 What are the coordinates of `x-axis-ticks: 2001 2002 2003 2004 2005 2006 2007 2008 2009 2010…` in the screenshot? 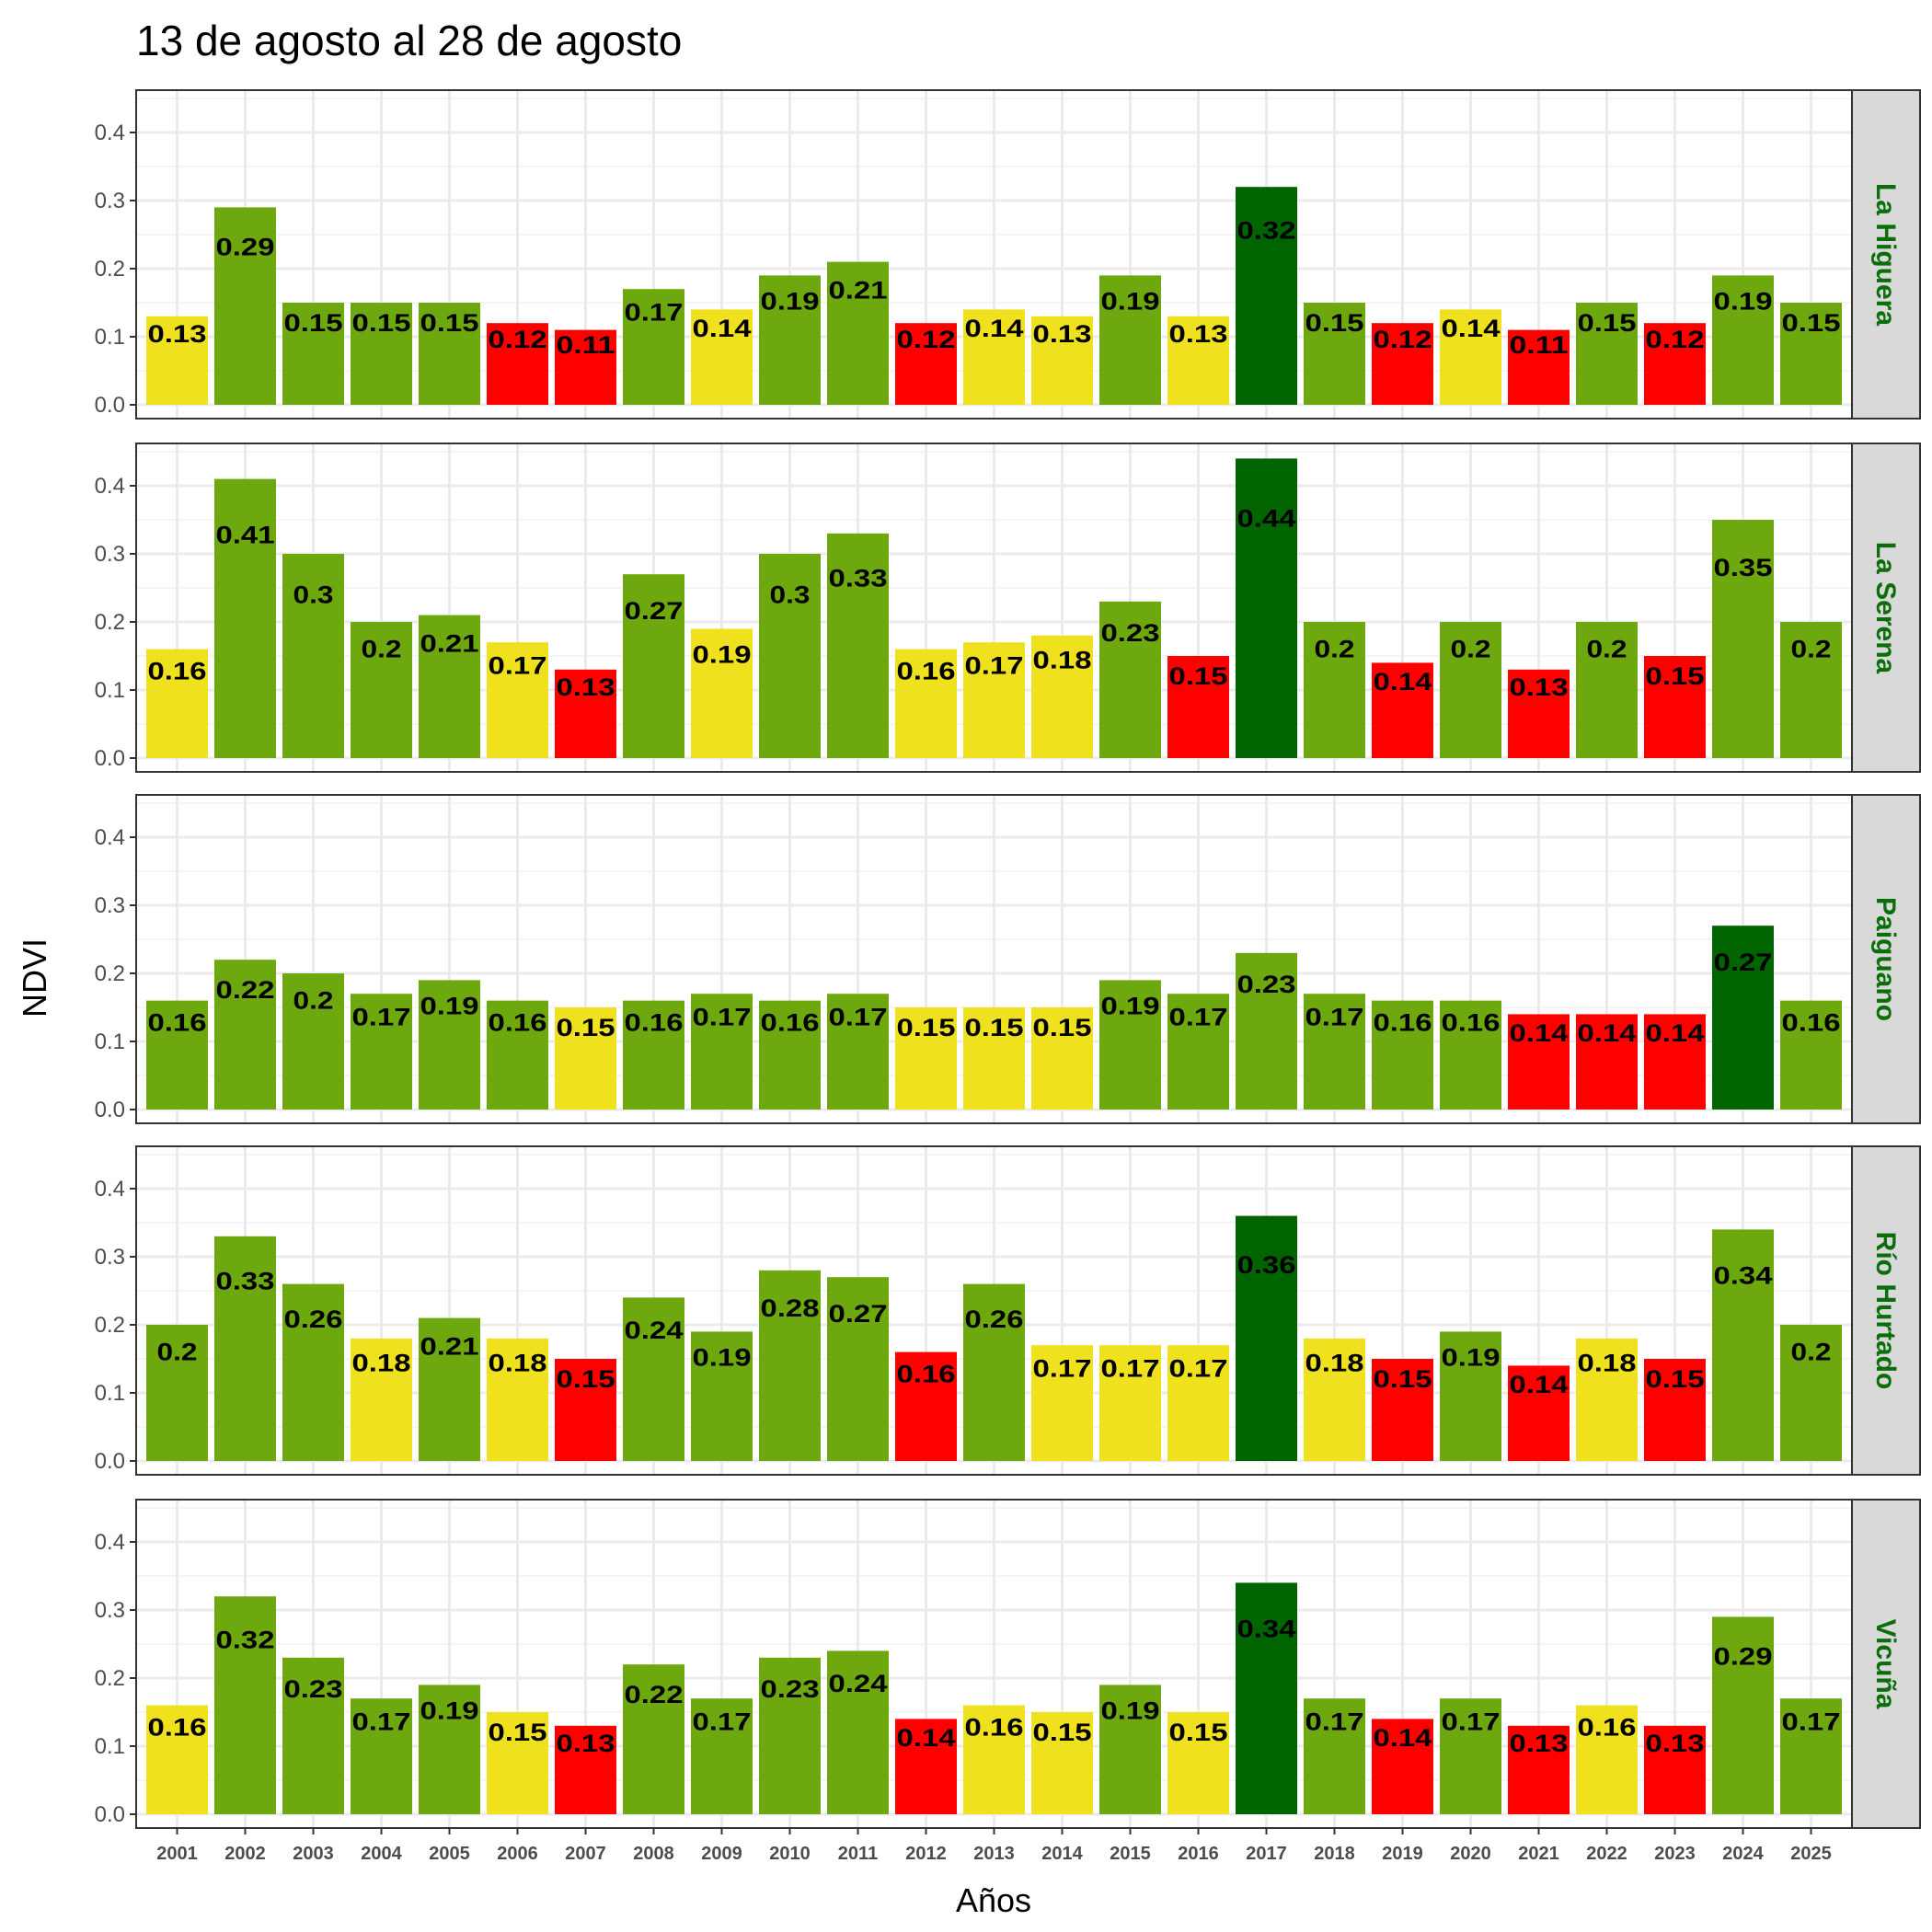 It's located at (994, 1846).